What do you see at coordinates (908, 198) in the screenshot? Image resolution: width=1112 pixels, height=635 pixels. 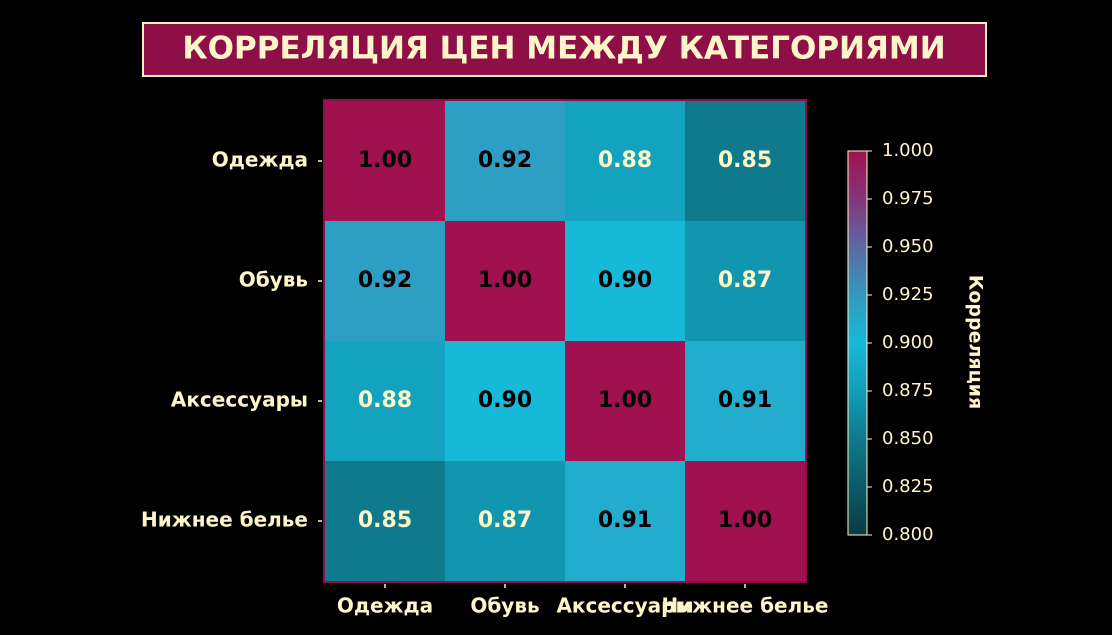 I see `colorbar-tick-label: 0.975` at bounding box center [908, 198].